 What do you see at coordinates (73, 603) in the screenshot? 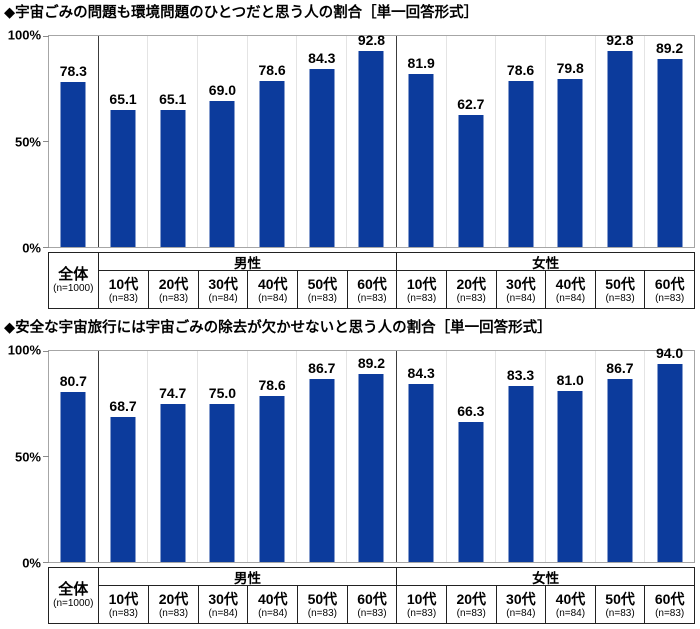
I see `overall-n-count: (n=1000)` at bounding box center [73, 603].